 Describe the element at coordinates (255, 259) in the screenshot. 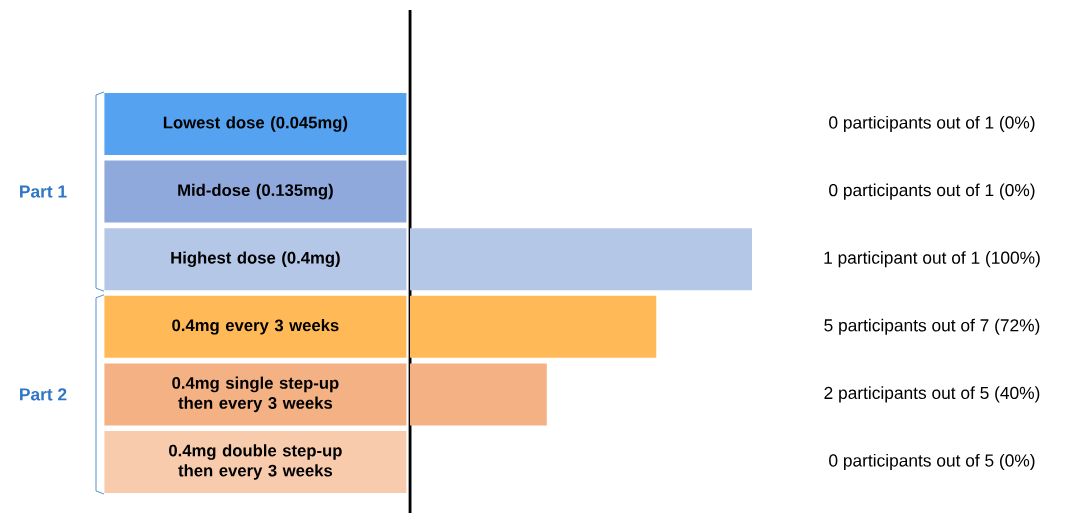

I see `y-tick-label: Highest dose (0.4mg)` at that location.